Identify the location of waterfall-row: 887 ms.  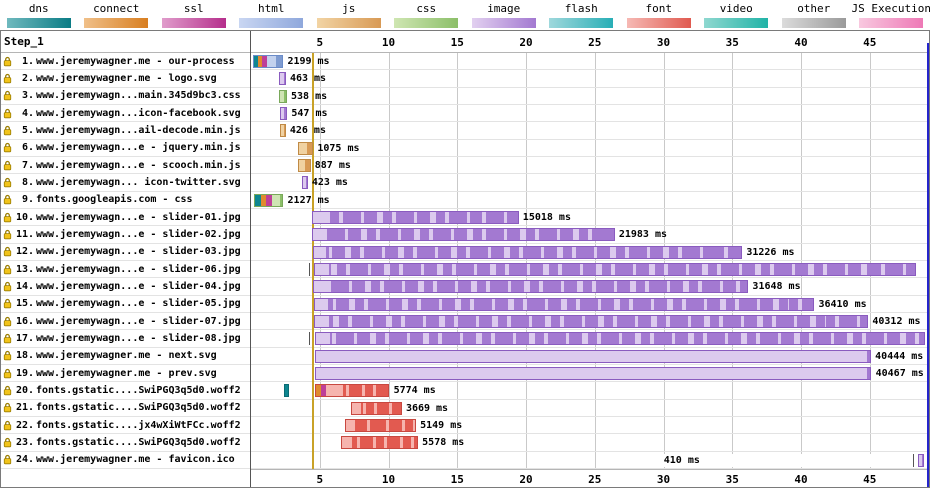
(590, 166).